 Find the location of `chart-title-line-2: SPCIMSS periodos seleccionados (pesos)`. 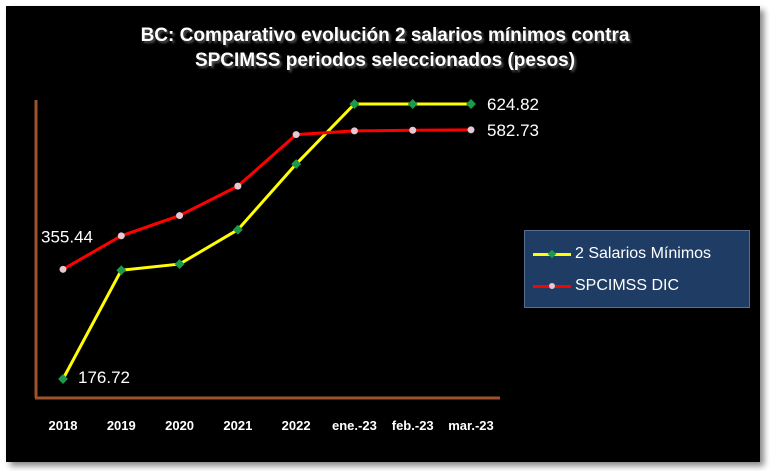

chart-title-line-2: SPCIMSS periodos seleccionados (pesos) is located at coordinates (385, 60).